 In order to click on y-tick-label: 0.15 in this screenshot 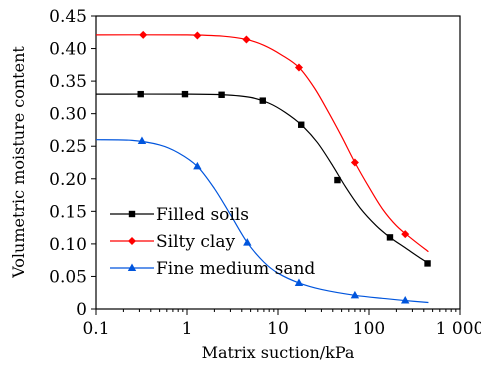, I will do `click(68, 212)`.